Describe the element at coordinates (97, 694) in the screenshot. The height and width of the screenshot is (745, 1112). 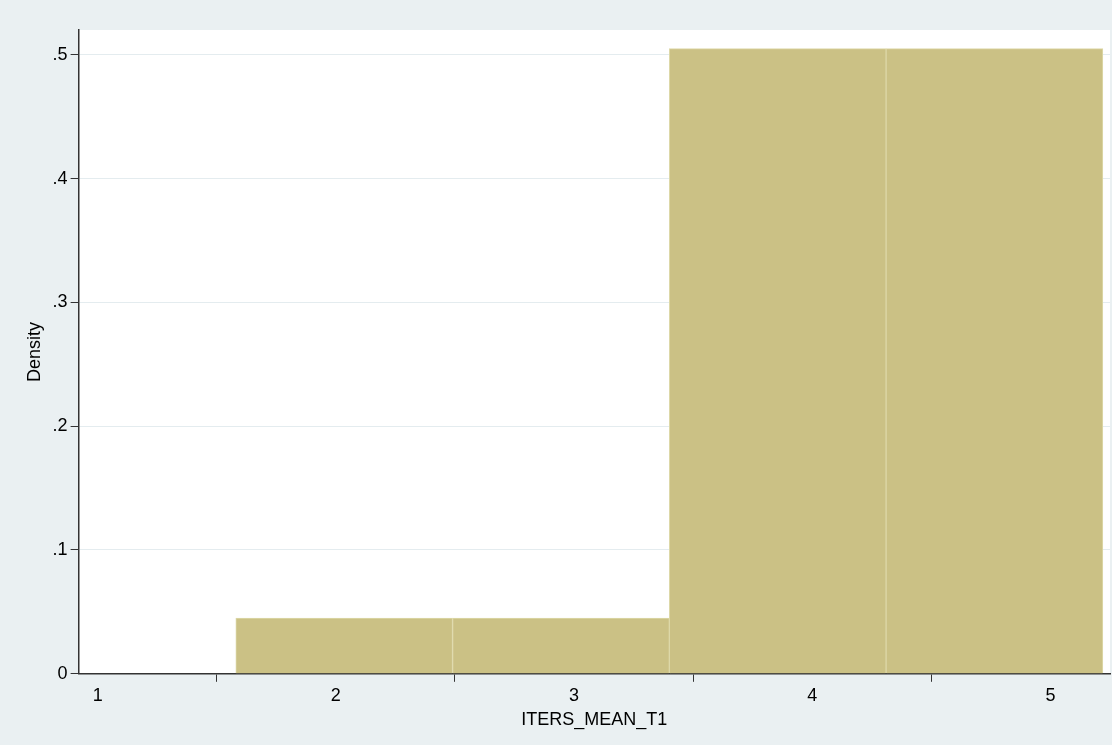
I see `x-tick-label: 1` at that location.